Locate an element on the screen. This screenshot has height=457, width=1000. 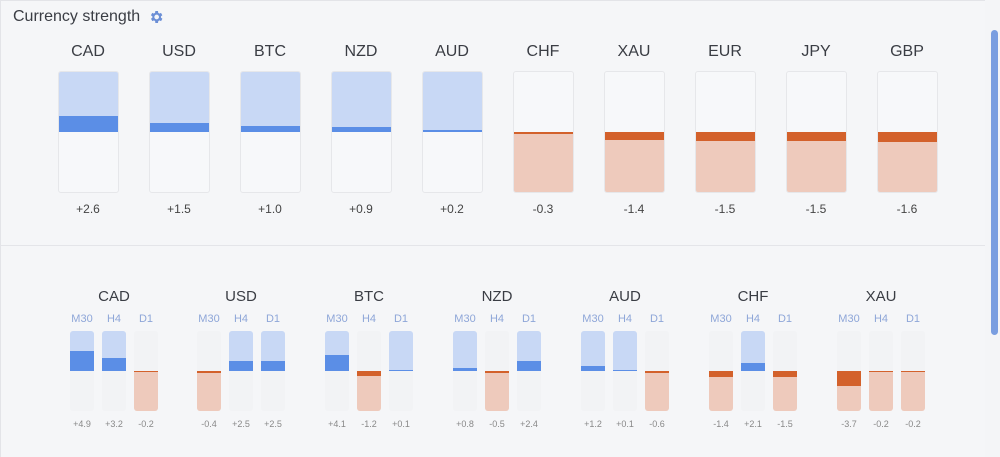
gear-icon is located at coordinates (156, 17).